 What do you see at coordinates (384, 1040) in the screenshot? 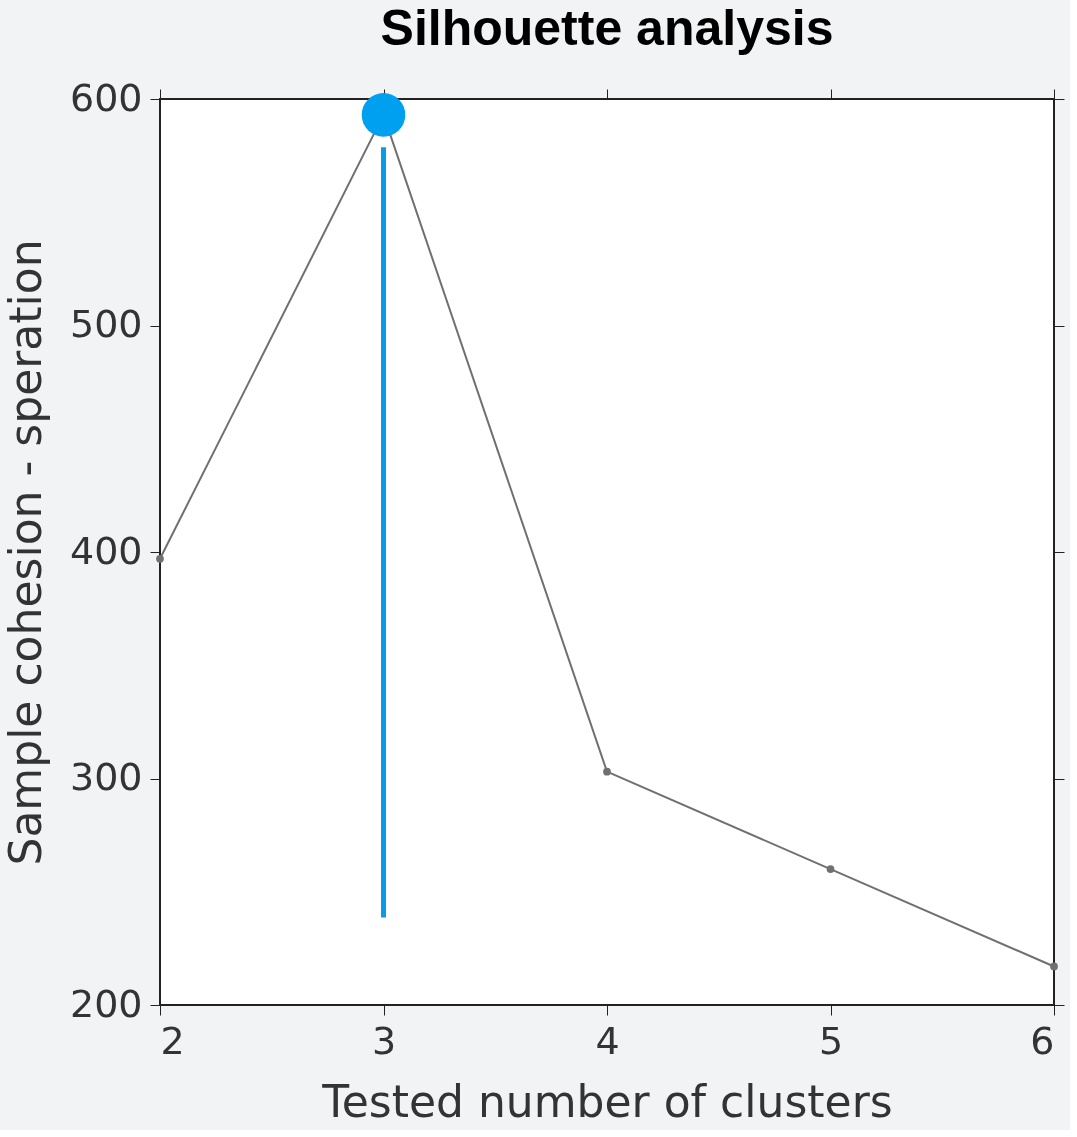
I see `x-tick-label: 3` at bounding box center [384, 1040].